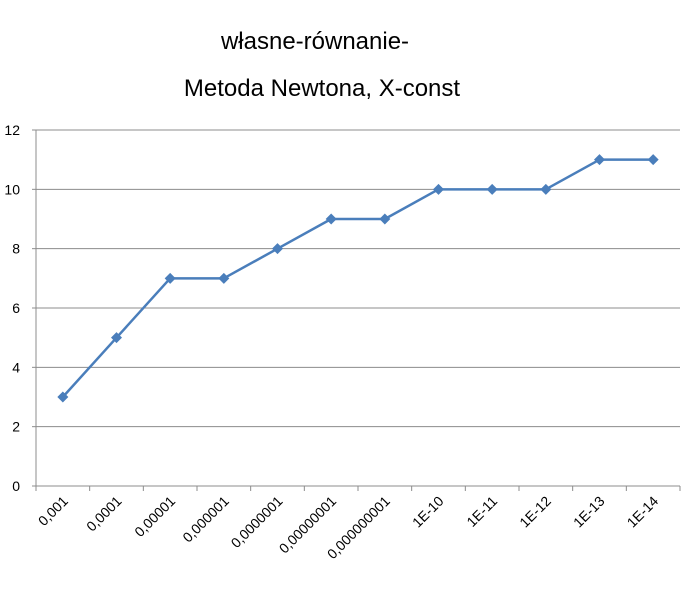 The image size is (688, 593). I want to click on y-tick-label: 2, so click(16, 427).